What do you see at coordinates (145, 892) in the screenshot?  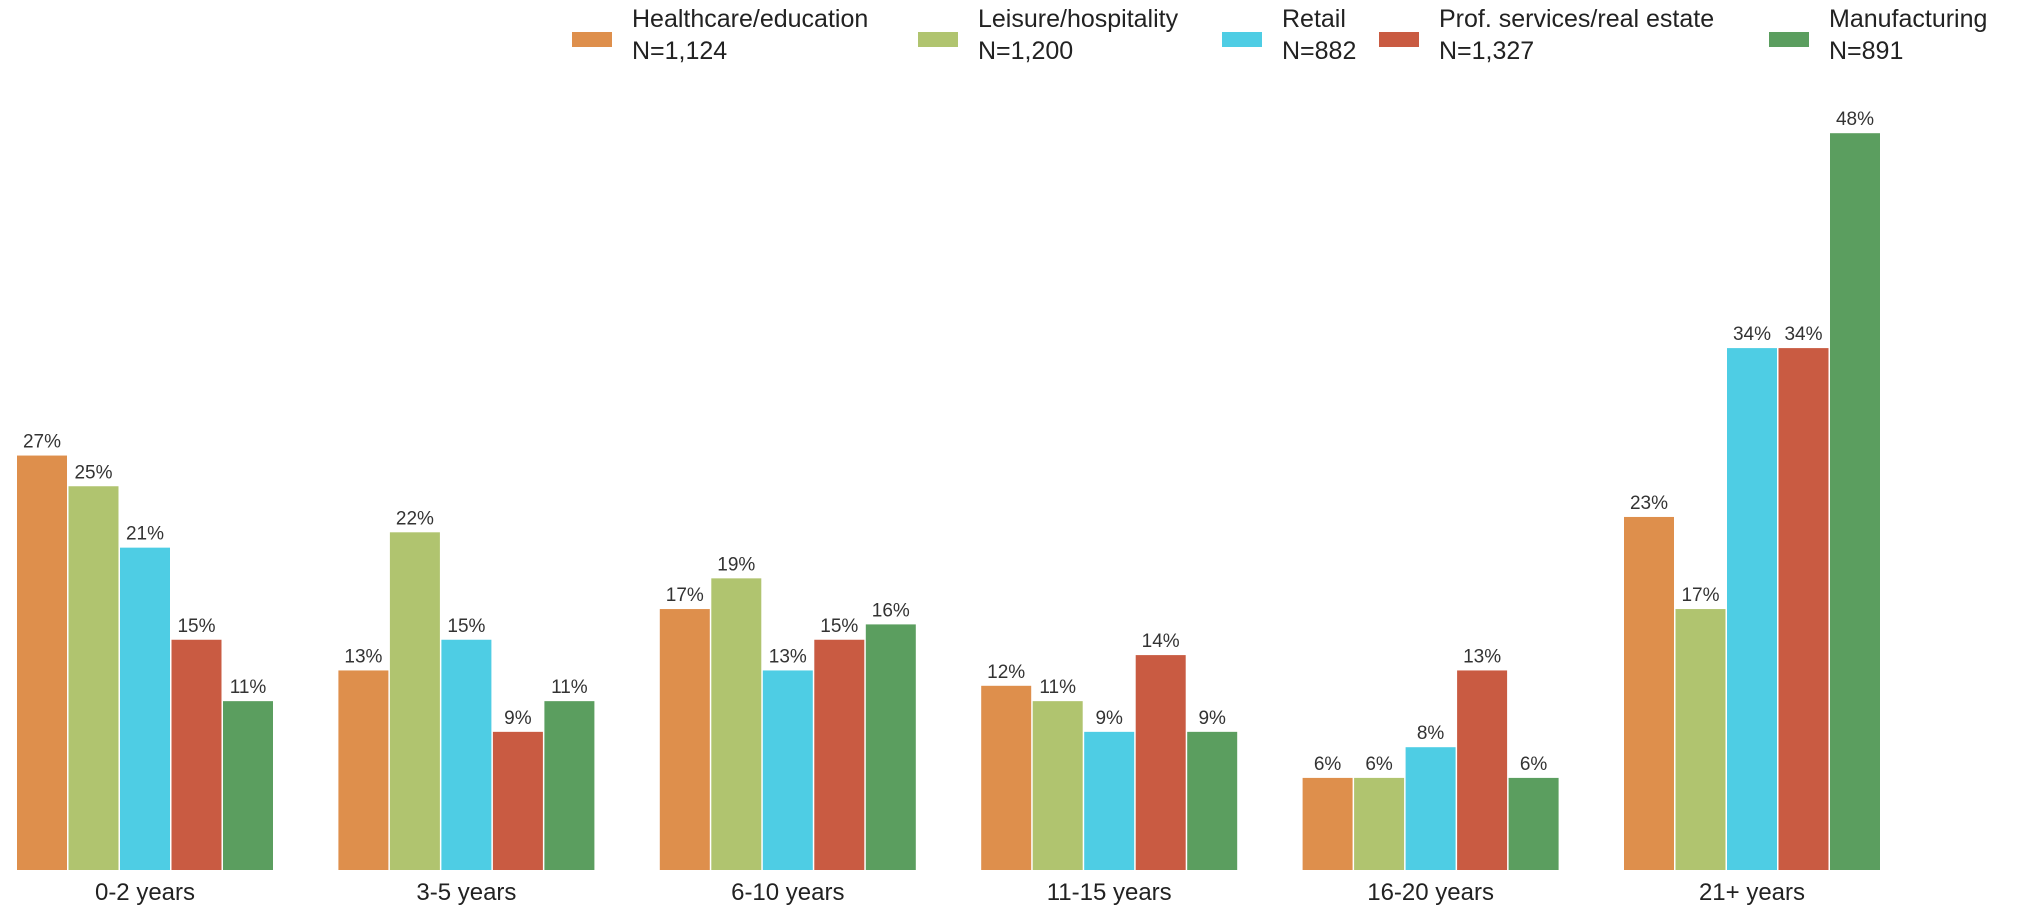 I see `x-tick-label: 0-2 years` at bounding box center [145, 892].